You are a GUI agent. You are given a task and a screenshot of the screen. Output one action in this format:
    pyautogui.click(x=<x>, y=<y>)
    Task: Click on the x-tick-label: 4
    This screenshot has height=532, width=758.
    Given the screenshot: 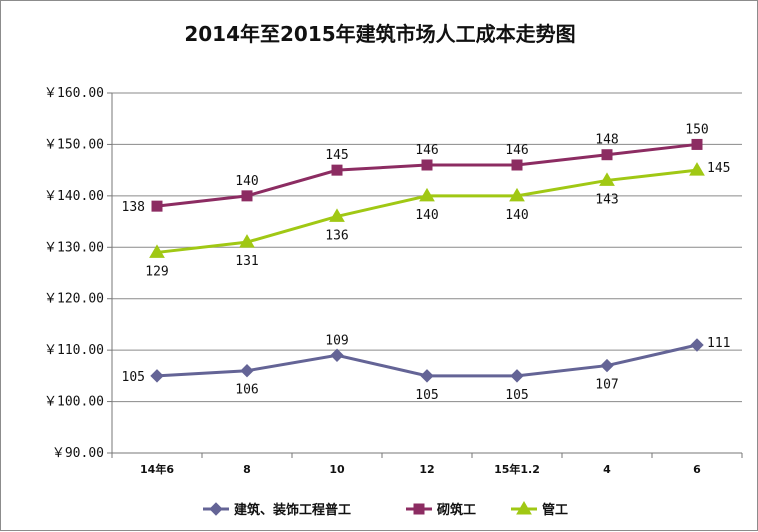 What is the action you would take?
    pyautogui.click(x=607, y=469)
    